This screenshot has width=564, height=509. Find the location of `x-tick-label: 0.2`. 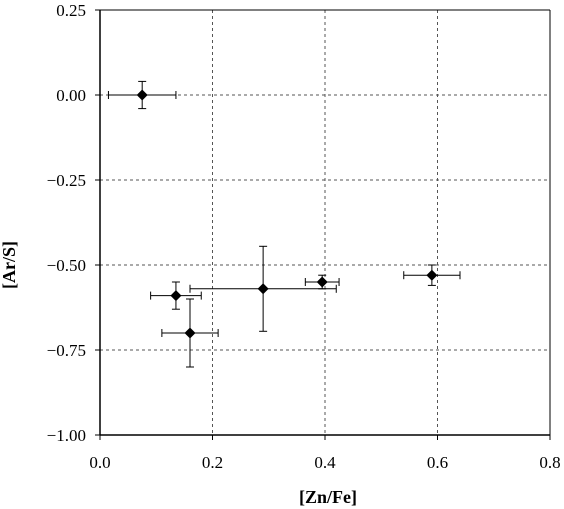

x-tick-label: 0.2 is located at coordinates (212, 462).